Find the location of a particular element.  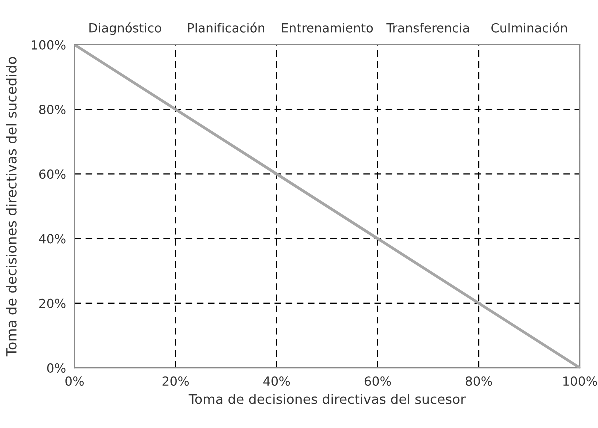

x-tick-label: 0% is located at coordinates (75, 381).